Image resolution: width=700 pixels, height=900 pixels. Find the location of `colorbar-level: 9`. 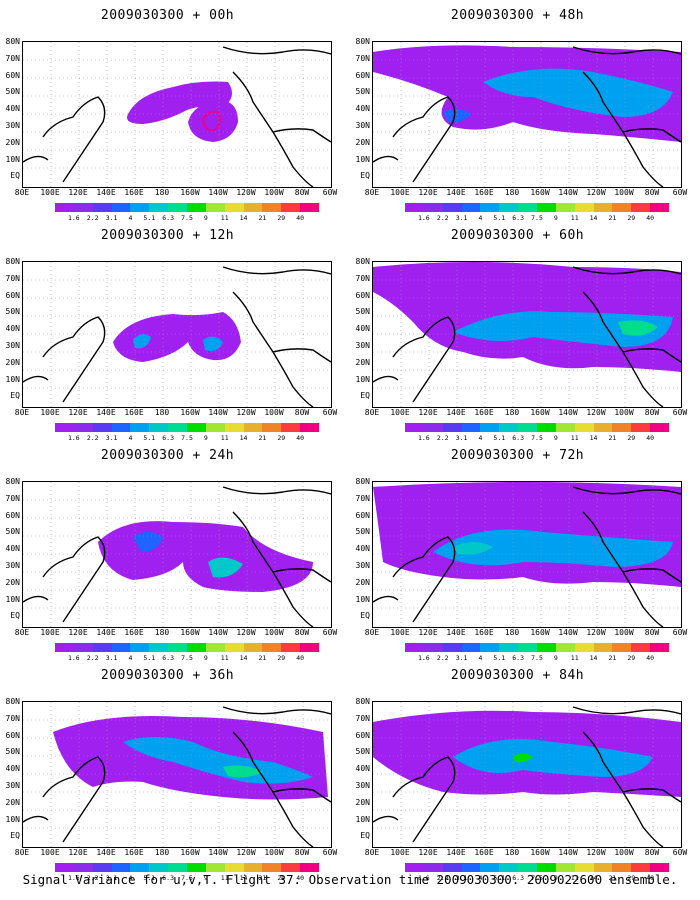

colorbar-level: 9 is located at coordinates (555, 218).